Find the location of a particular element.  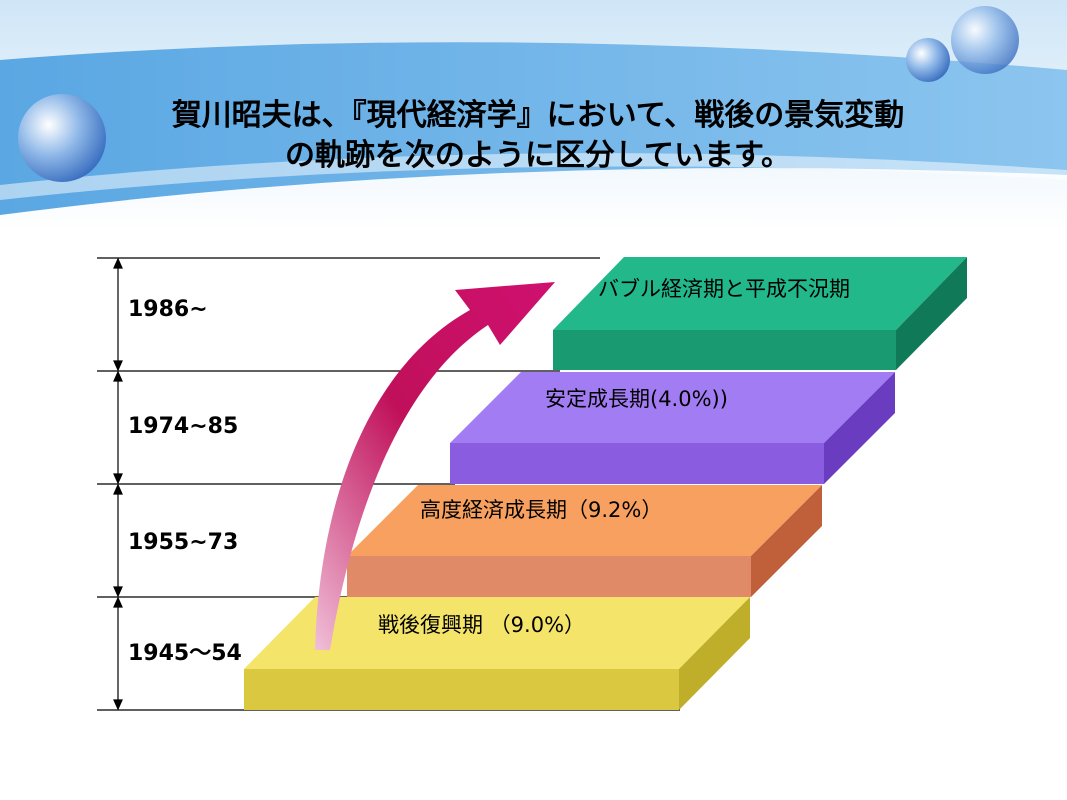

period-years: 1986~ is located at coordinates (168, 309).